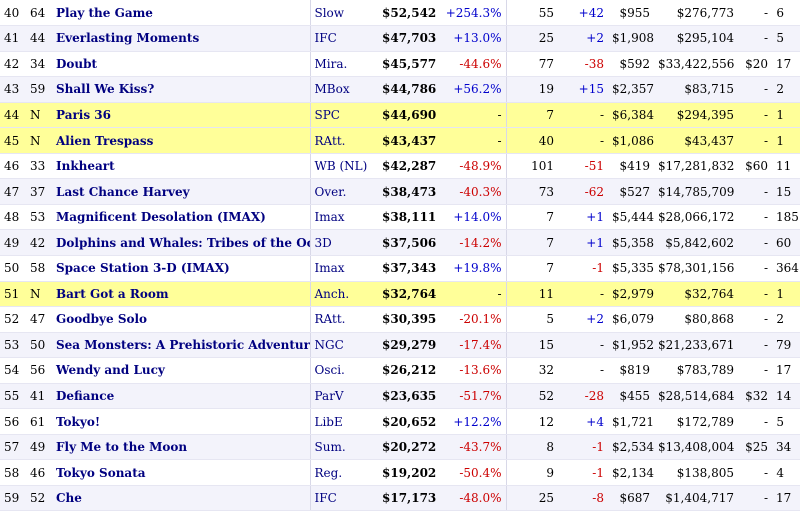 This screenshot has height=511, width=800. I want to click on movie-title-link: Tokyo!, so click(78, 421).